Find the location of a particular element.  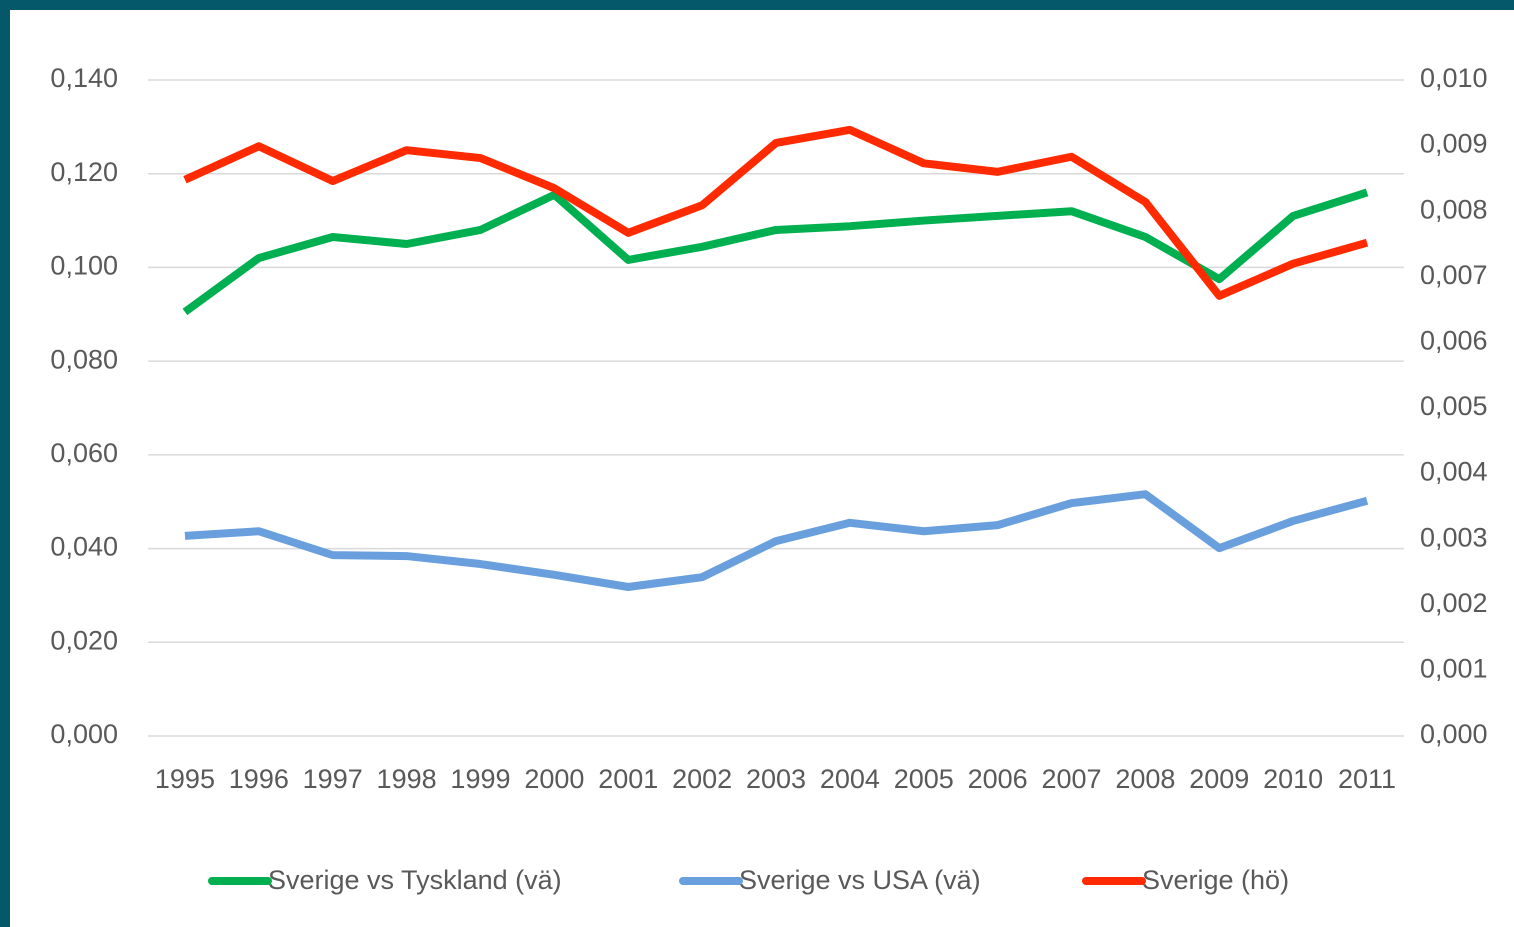

y2-tick-label: 0,009 is located at coordinates (1454, 144).